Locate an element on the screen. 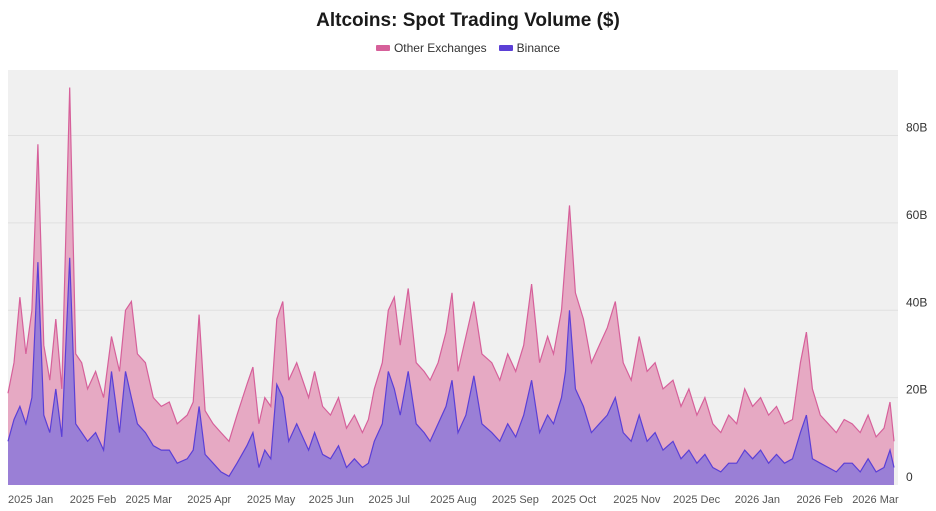 The height and width of the screenshot is (511, 936). y-axis: 0 20B 40B 60B 80B is located at coordinates (916, 302).